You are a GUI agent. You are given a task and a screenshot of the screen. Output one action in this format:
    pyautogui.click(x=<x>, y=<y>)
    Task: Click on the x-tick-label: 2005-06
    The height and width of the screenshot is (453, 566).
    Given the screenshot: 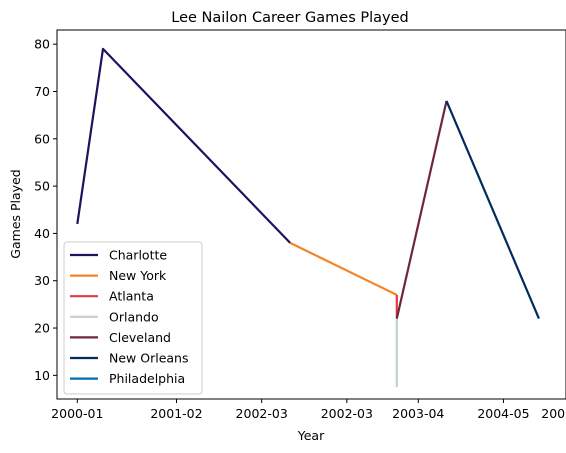 What is the action you would take?
    pyautogui.click(x=553, y=413)
    